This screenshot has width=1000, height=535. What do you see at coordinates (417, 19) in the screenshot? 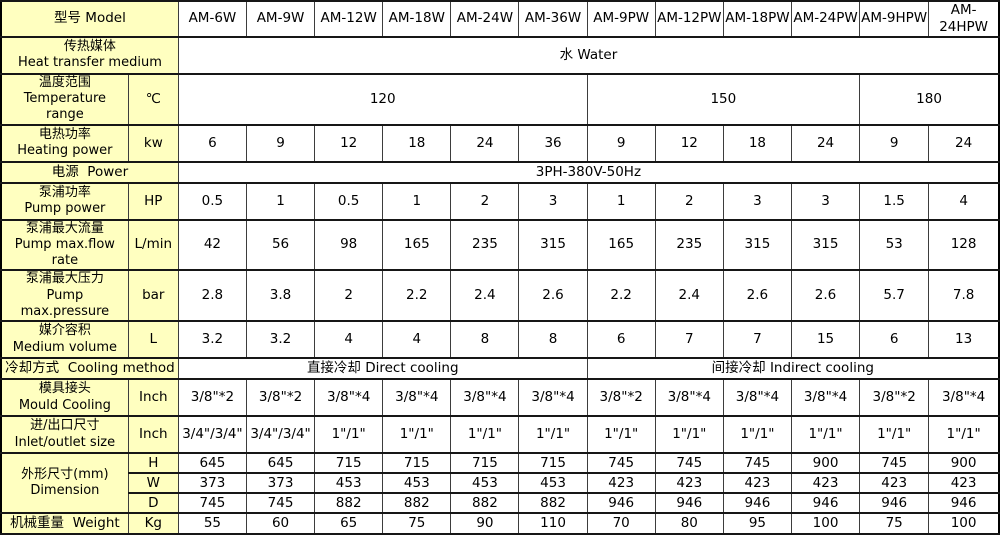
I see `model-cell: AM-18W` at bounding box center [417, 19].